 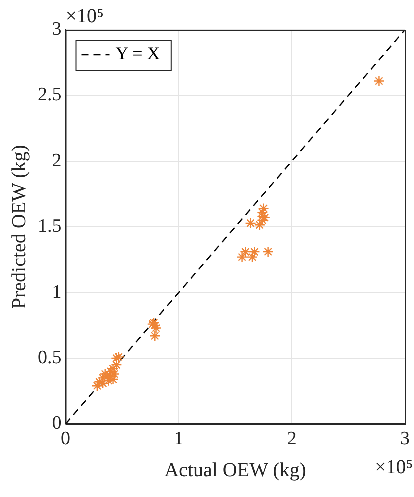 I want to click on y-tick-label: 1, so click(x=57, y=292).